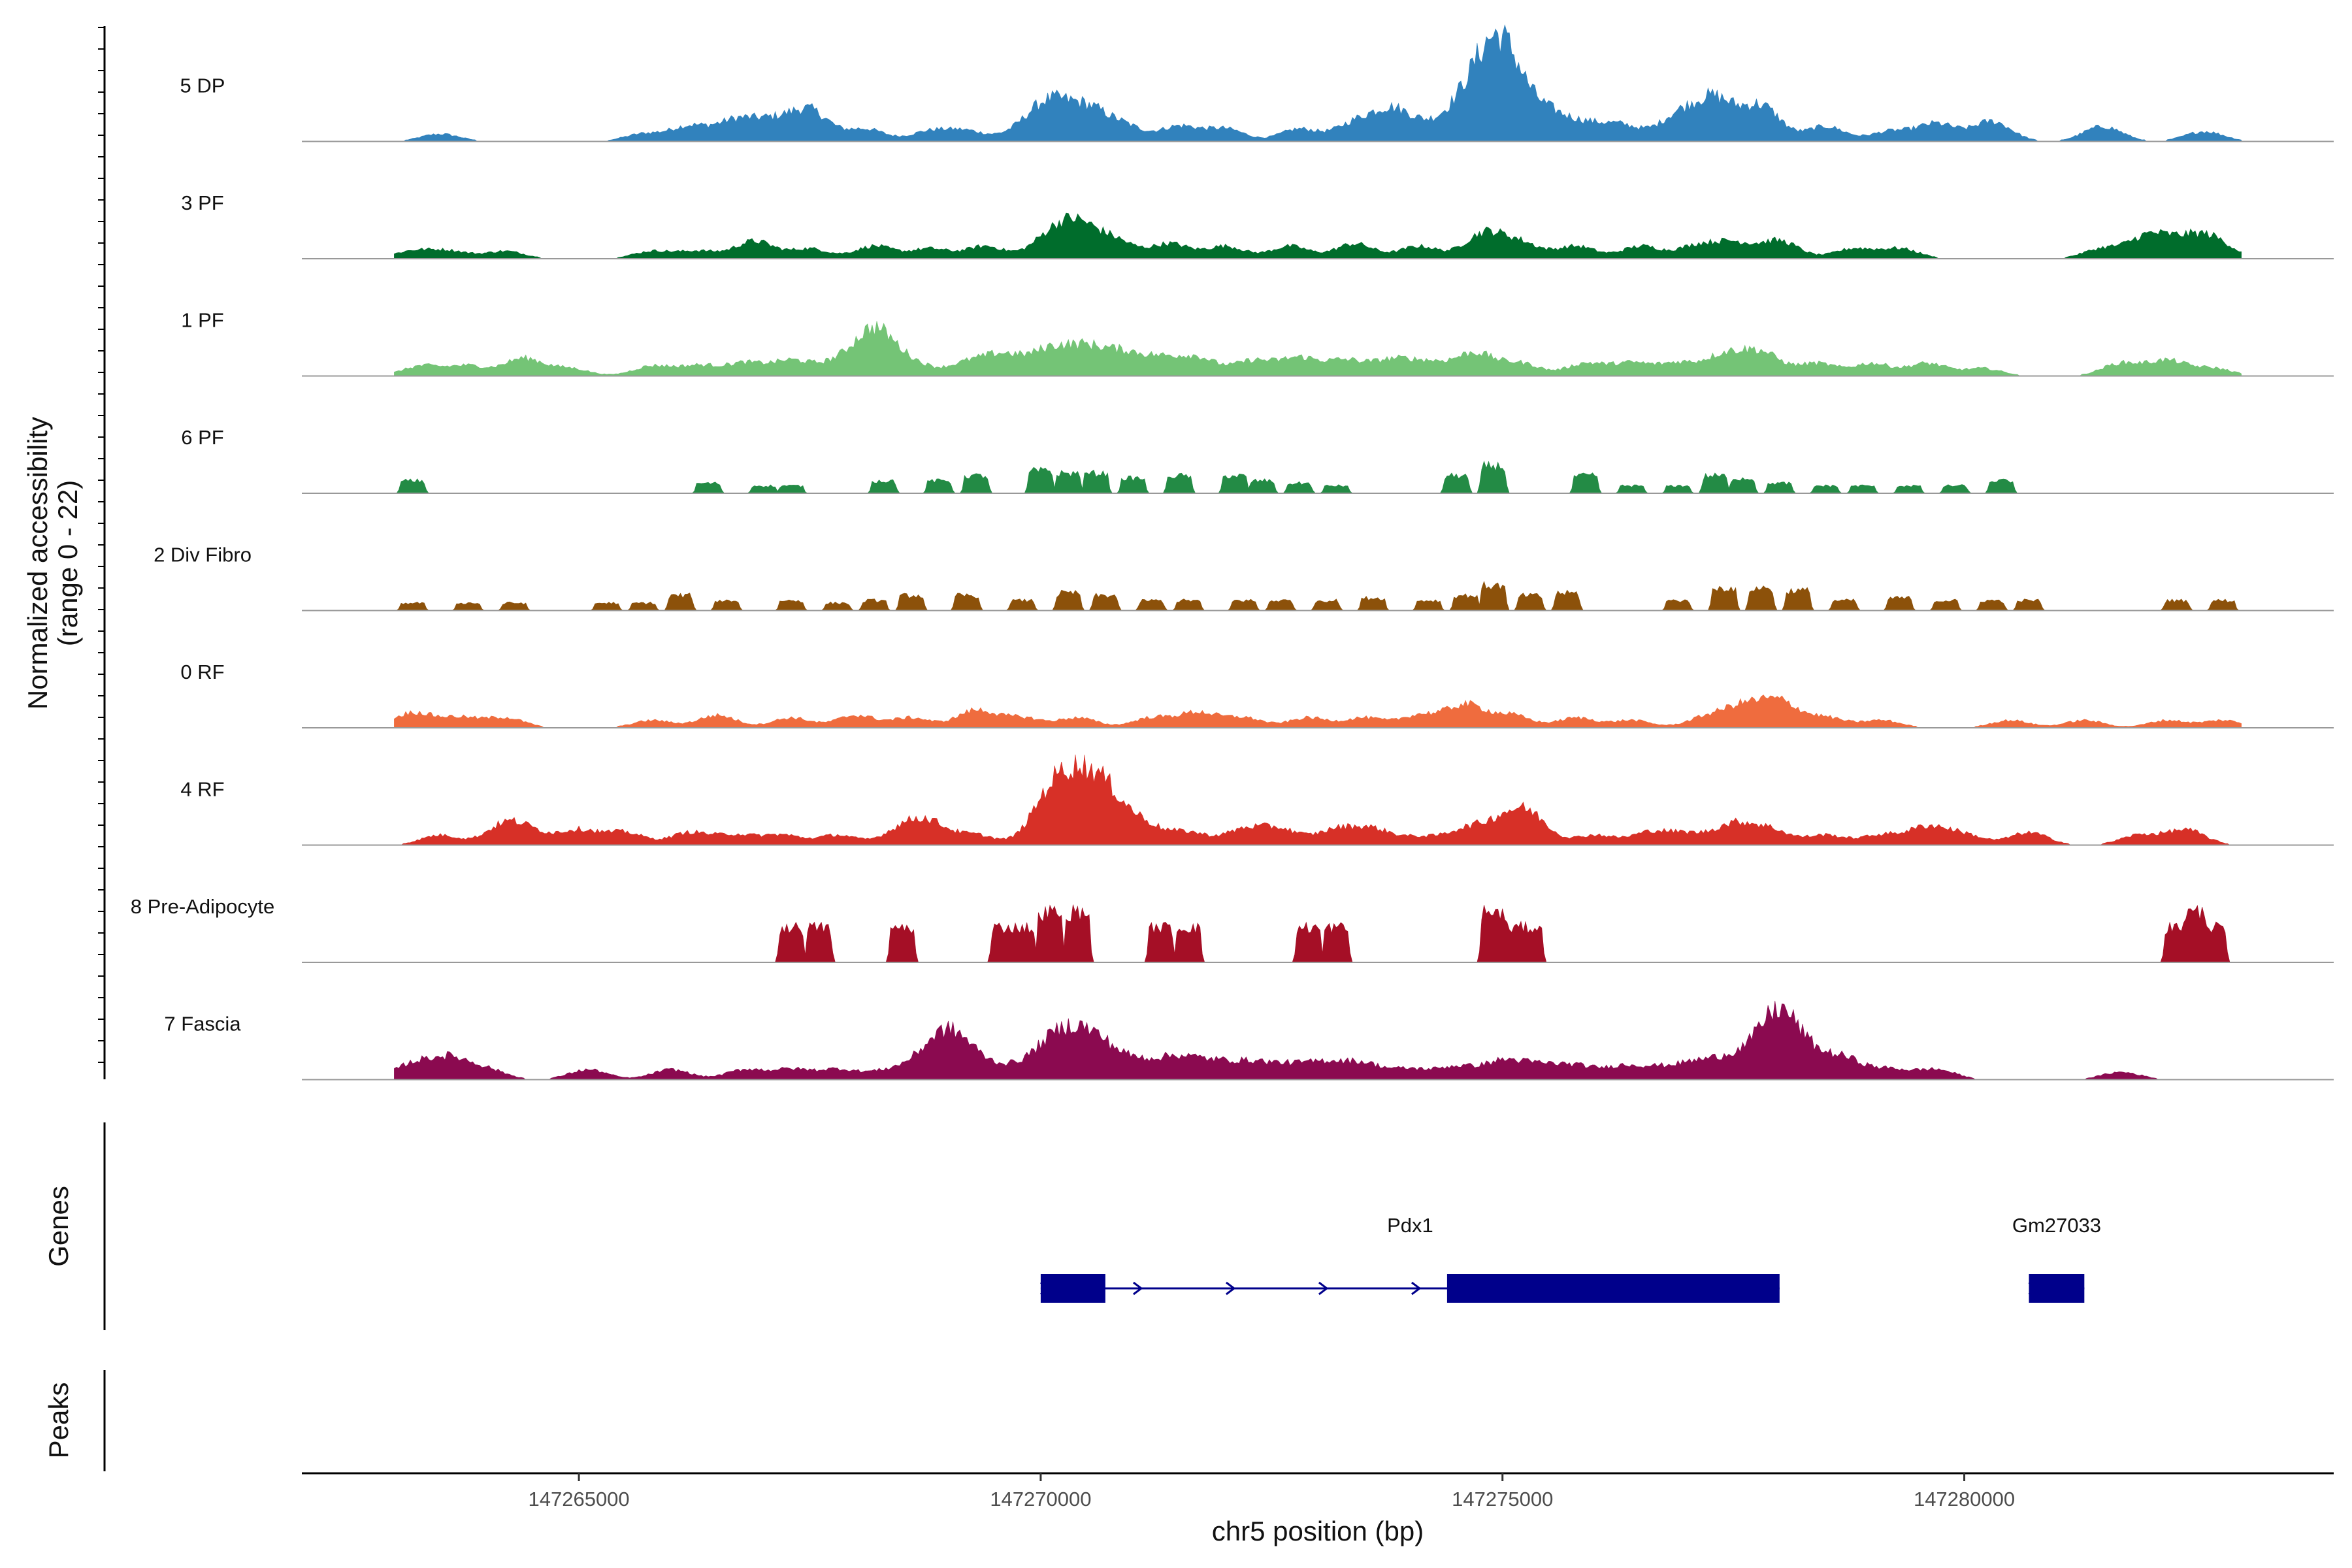 The image size is (2352, 1568). I want to click on track-label: 3 PF, so click(202, 202).